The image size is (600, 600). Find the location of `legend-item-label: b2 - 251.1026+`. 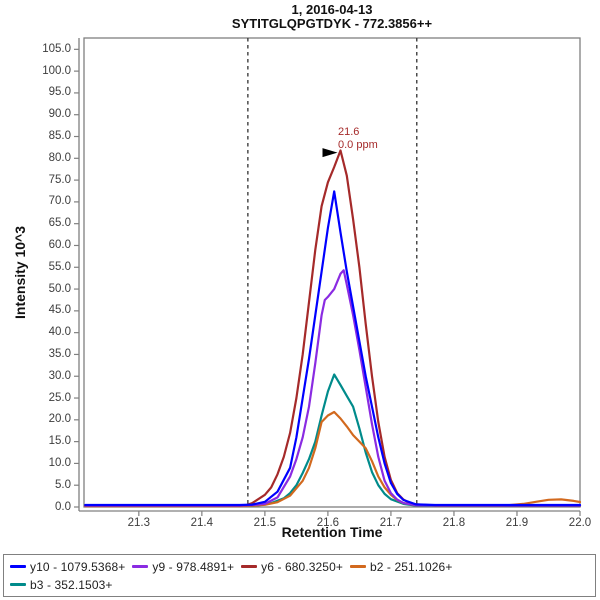

legend-item-label: b2 - 251.1026+ is located at coordinates (411, 566).